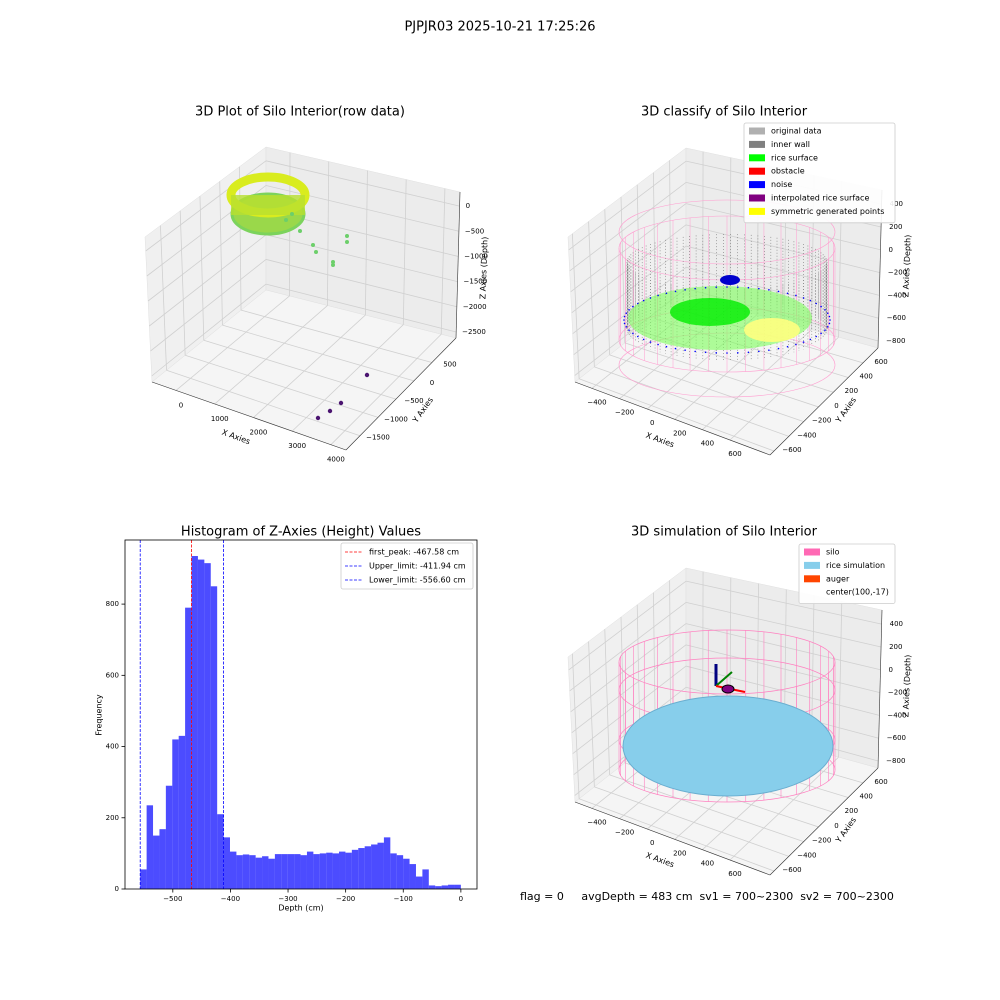 The width and height of the screenshot is (1000, 1000). What do you see at coordinates (301, 714) in the screenshot?
I see `plot-frame` at bounding box center [301, 714].